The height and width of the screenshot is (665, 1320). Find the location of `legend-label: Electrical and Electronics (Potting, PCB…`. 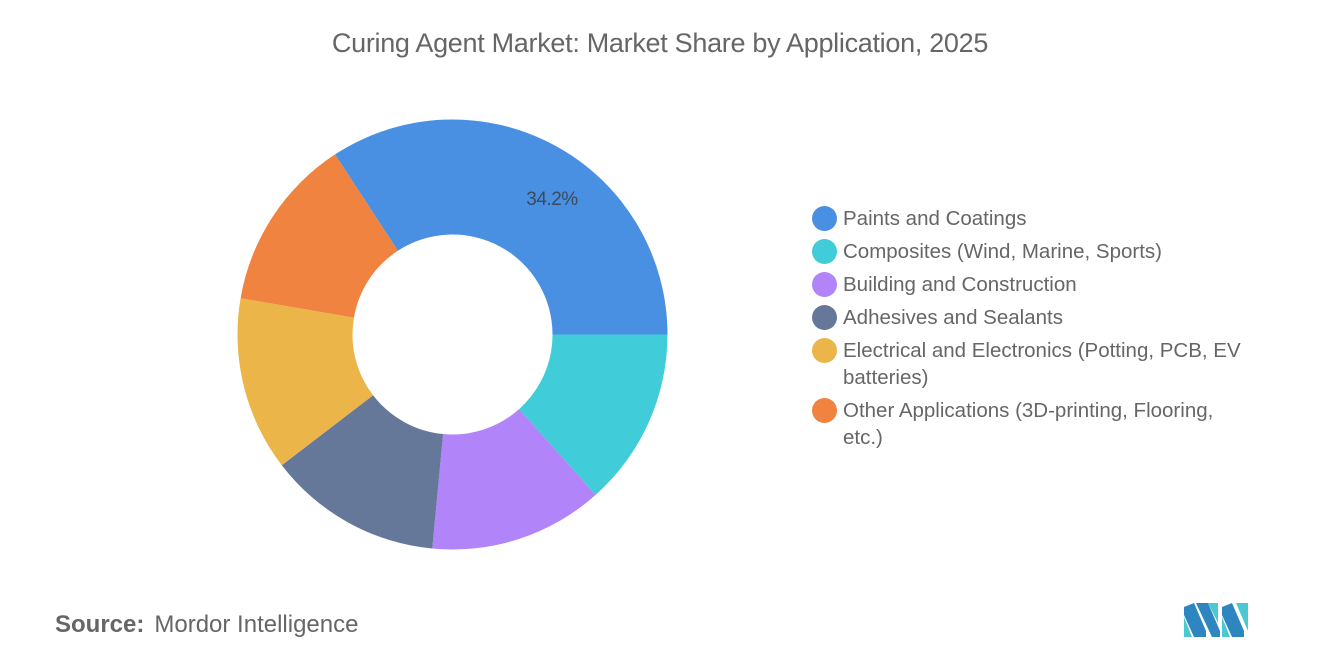

legend-label: Electrical and Electronics (Potting, PCB… is located at coordinates (1042, 364).